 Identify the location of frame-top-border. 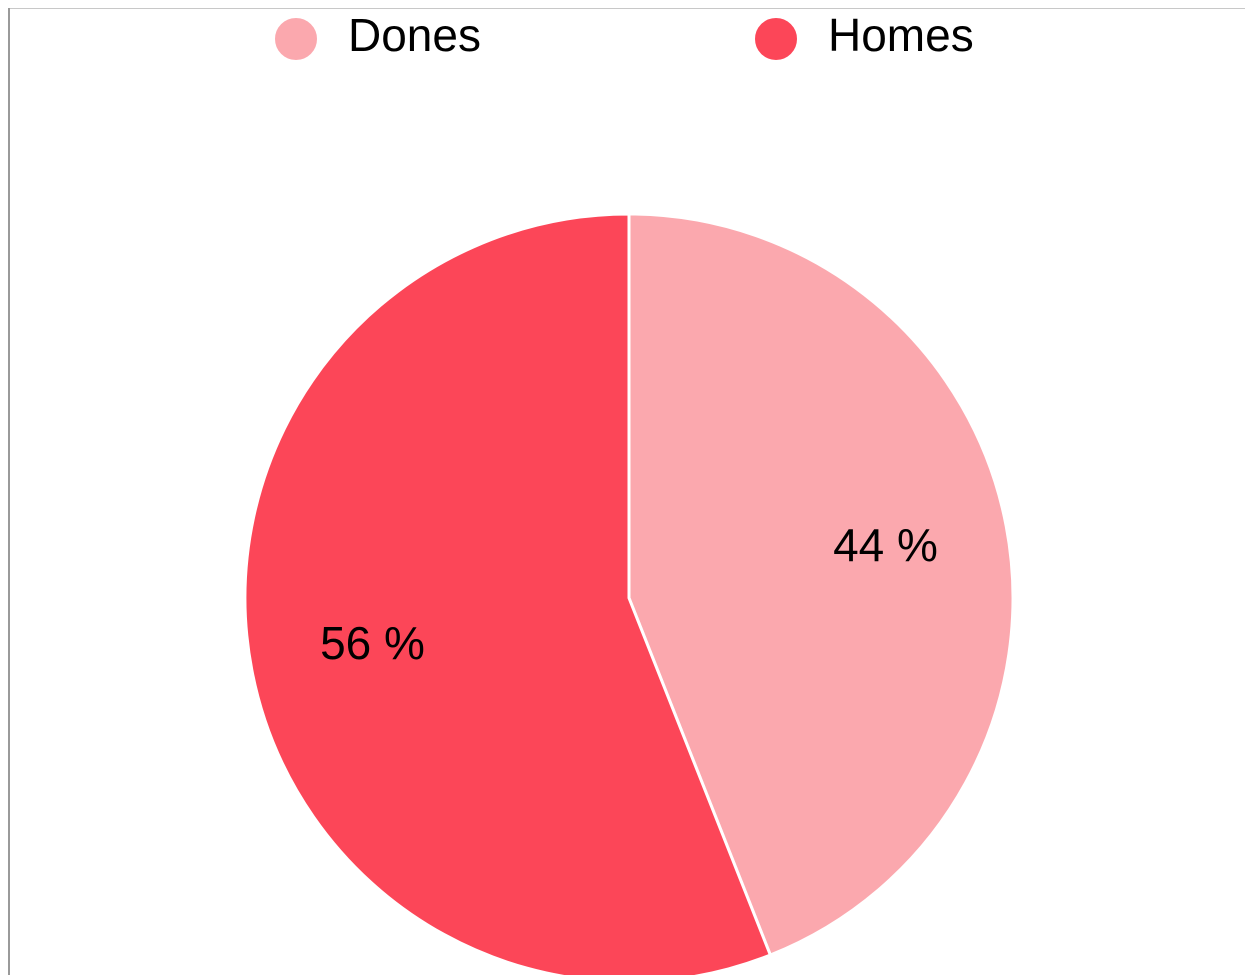
(626, 8).